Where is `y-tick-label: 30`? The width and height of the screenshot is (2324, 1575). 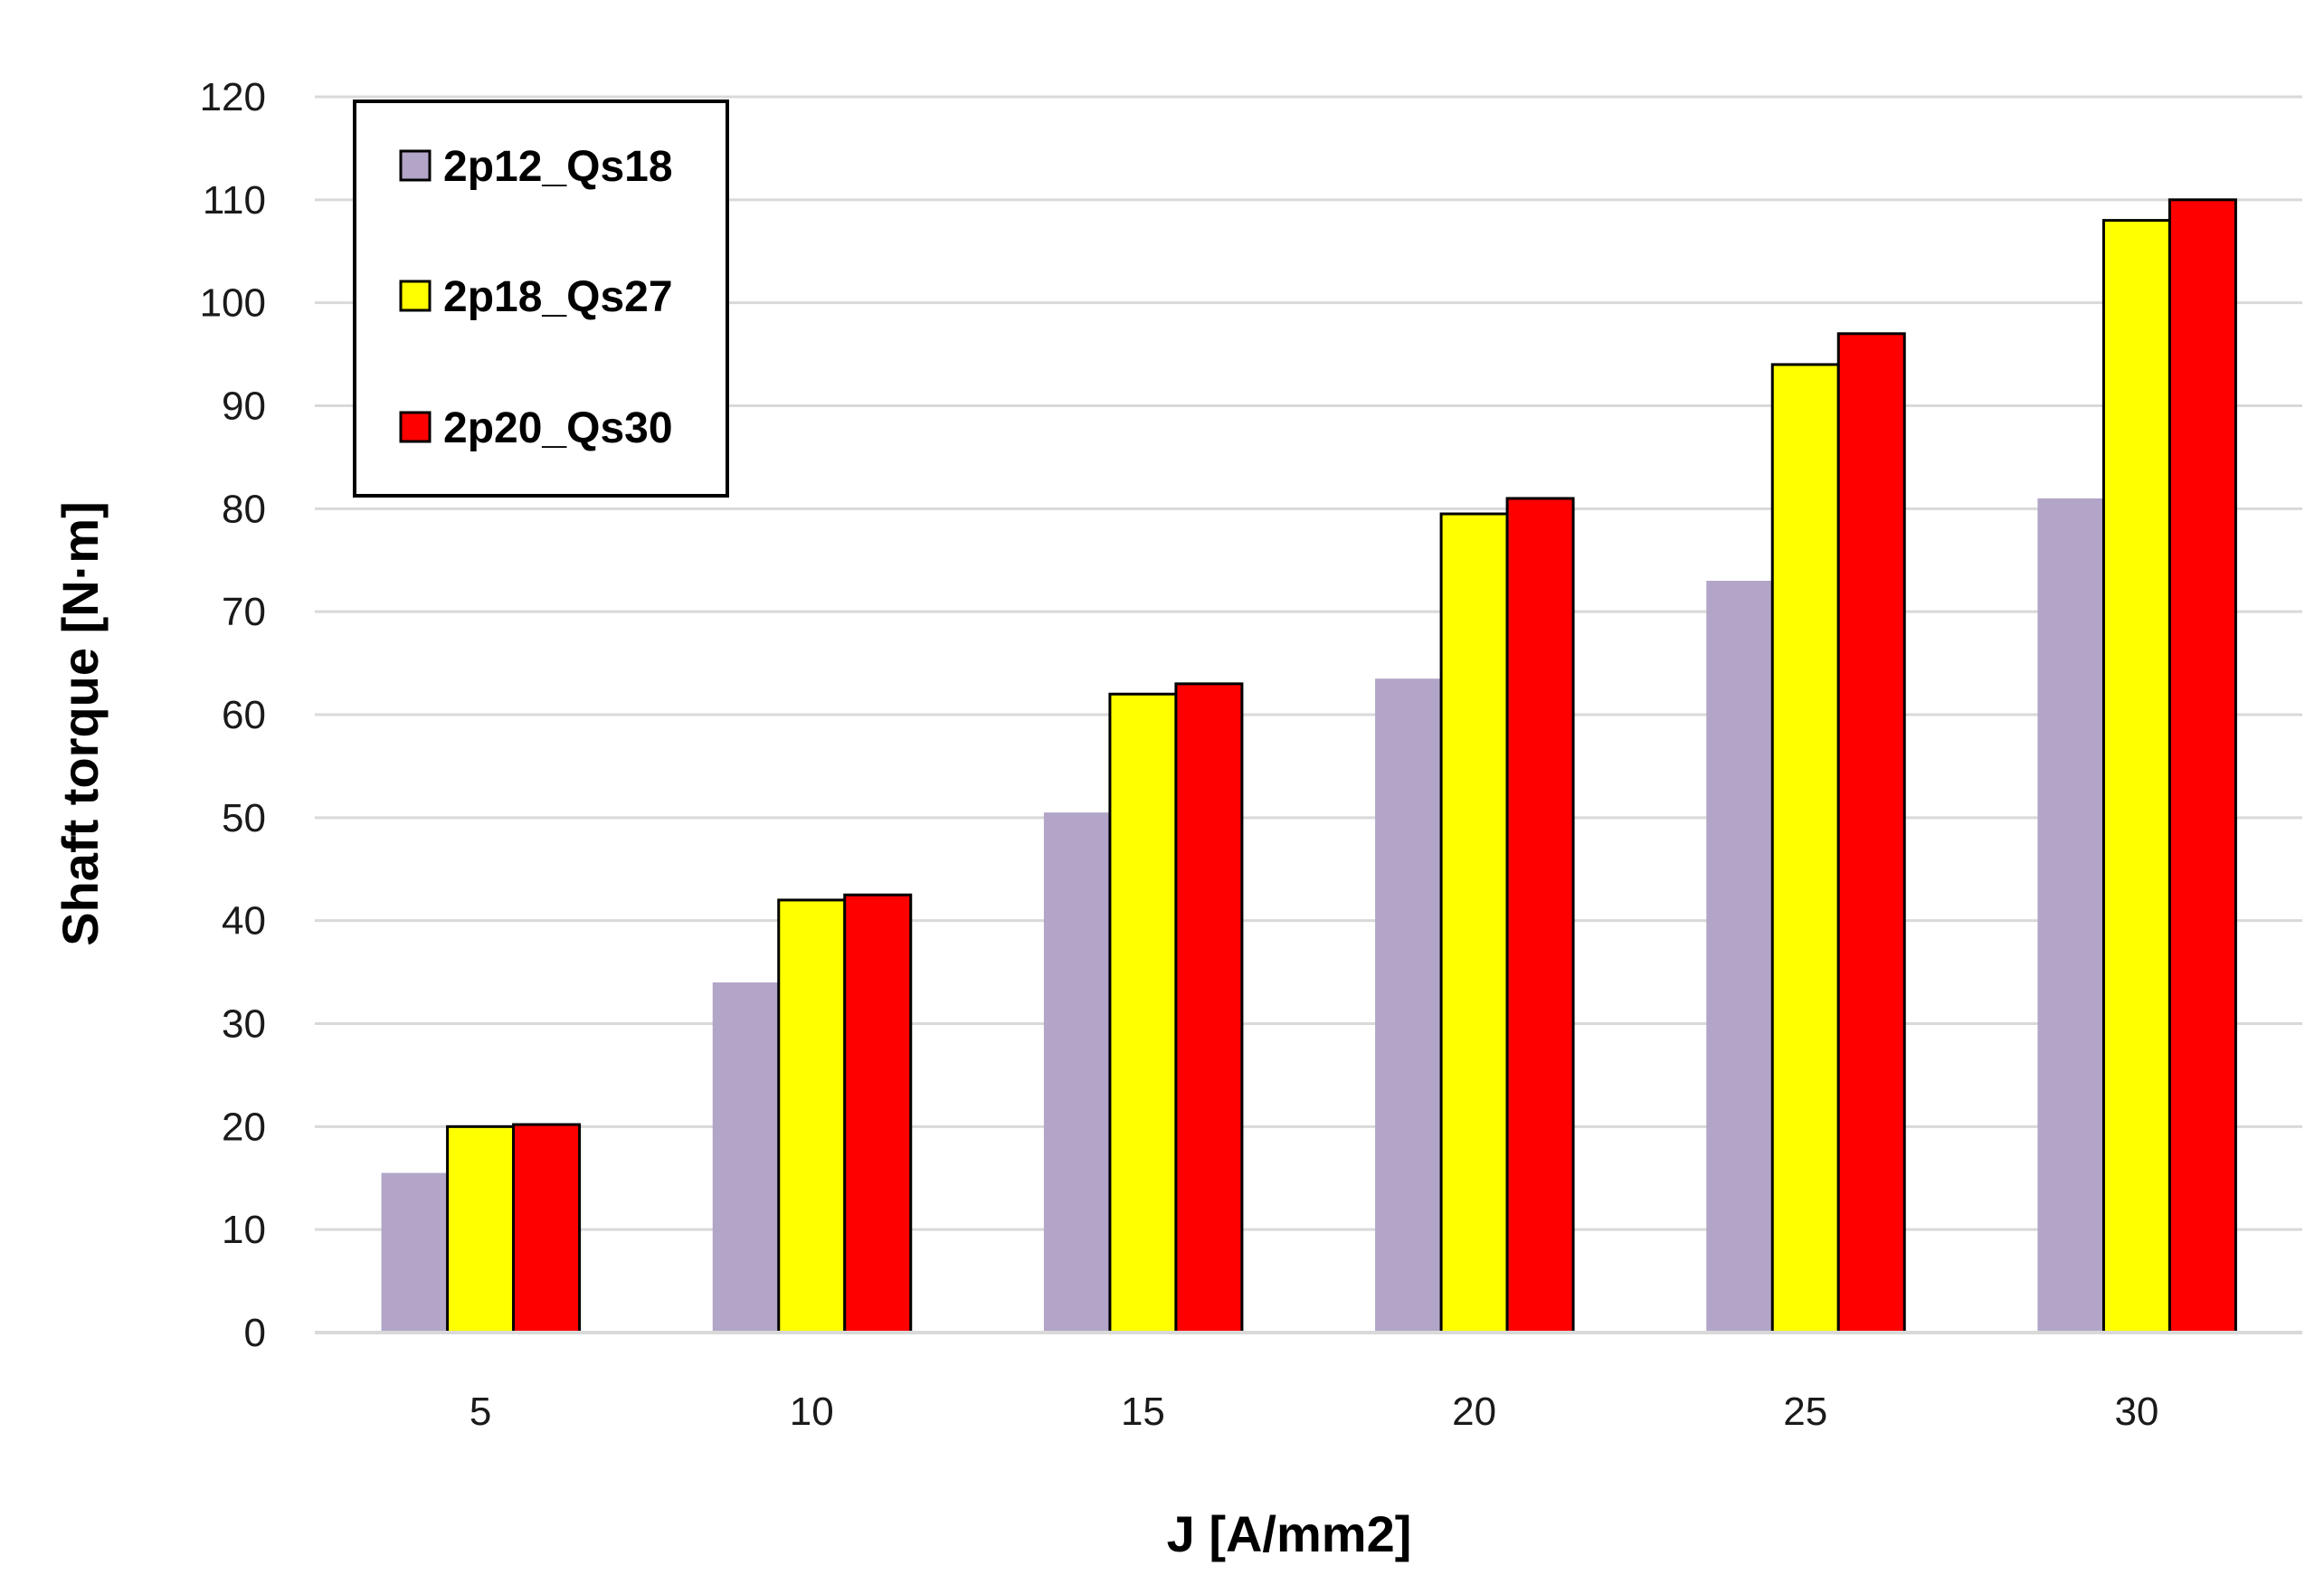
y-tick-label: 30 is located at coordinates (244, 1024).